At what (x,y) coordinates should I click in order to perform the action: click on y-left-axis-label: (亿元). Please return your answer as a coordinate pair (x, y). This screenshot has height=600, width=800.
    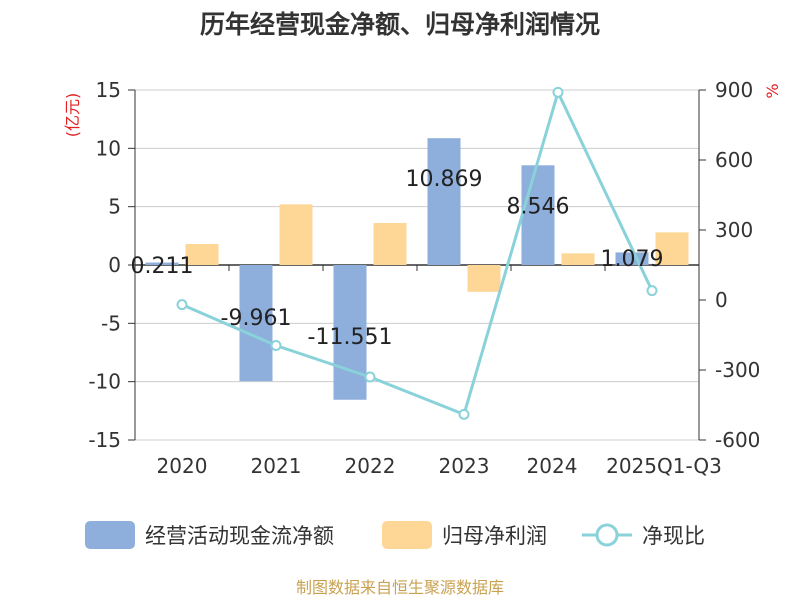
    Looking at the image, I should click on (72, 115).